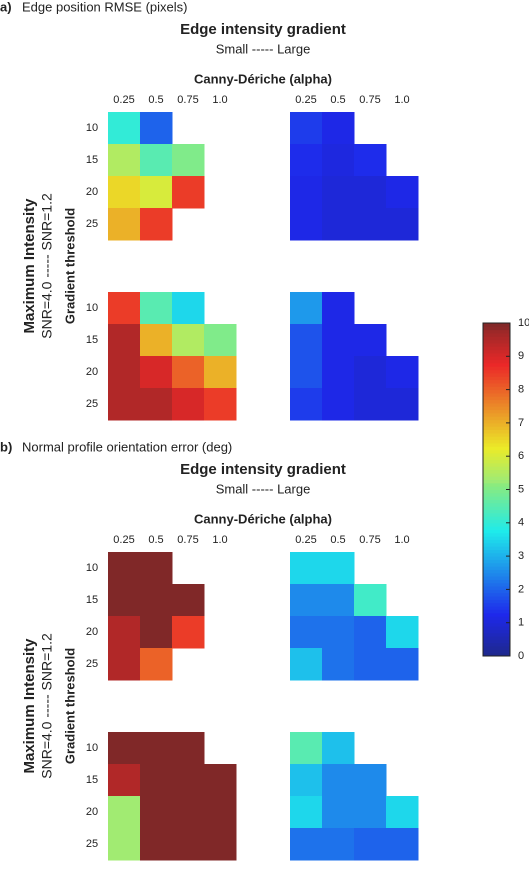 The height and width of the screenshot is (874, 529). I want to click on y-axis-title: Gradient threshold, so click(69, 706).